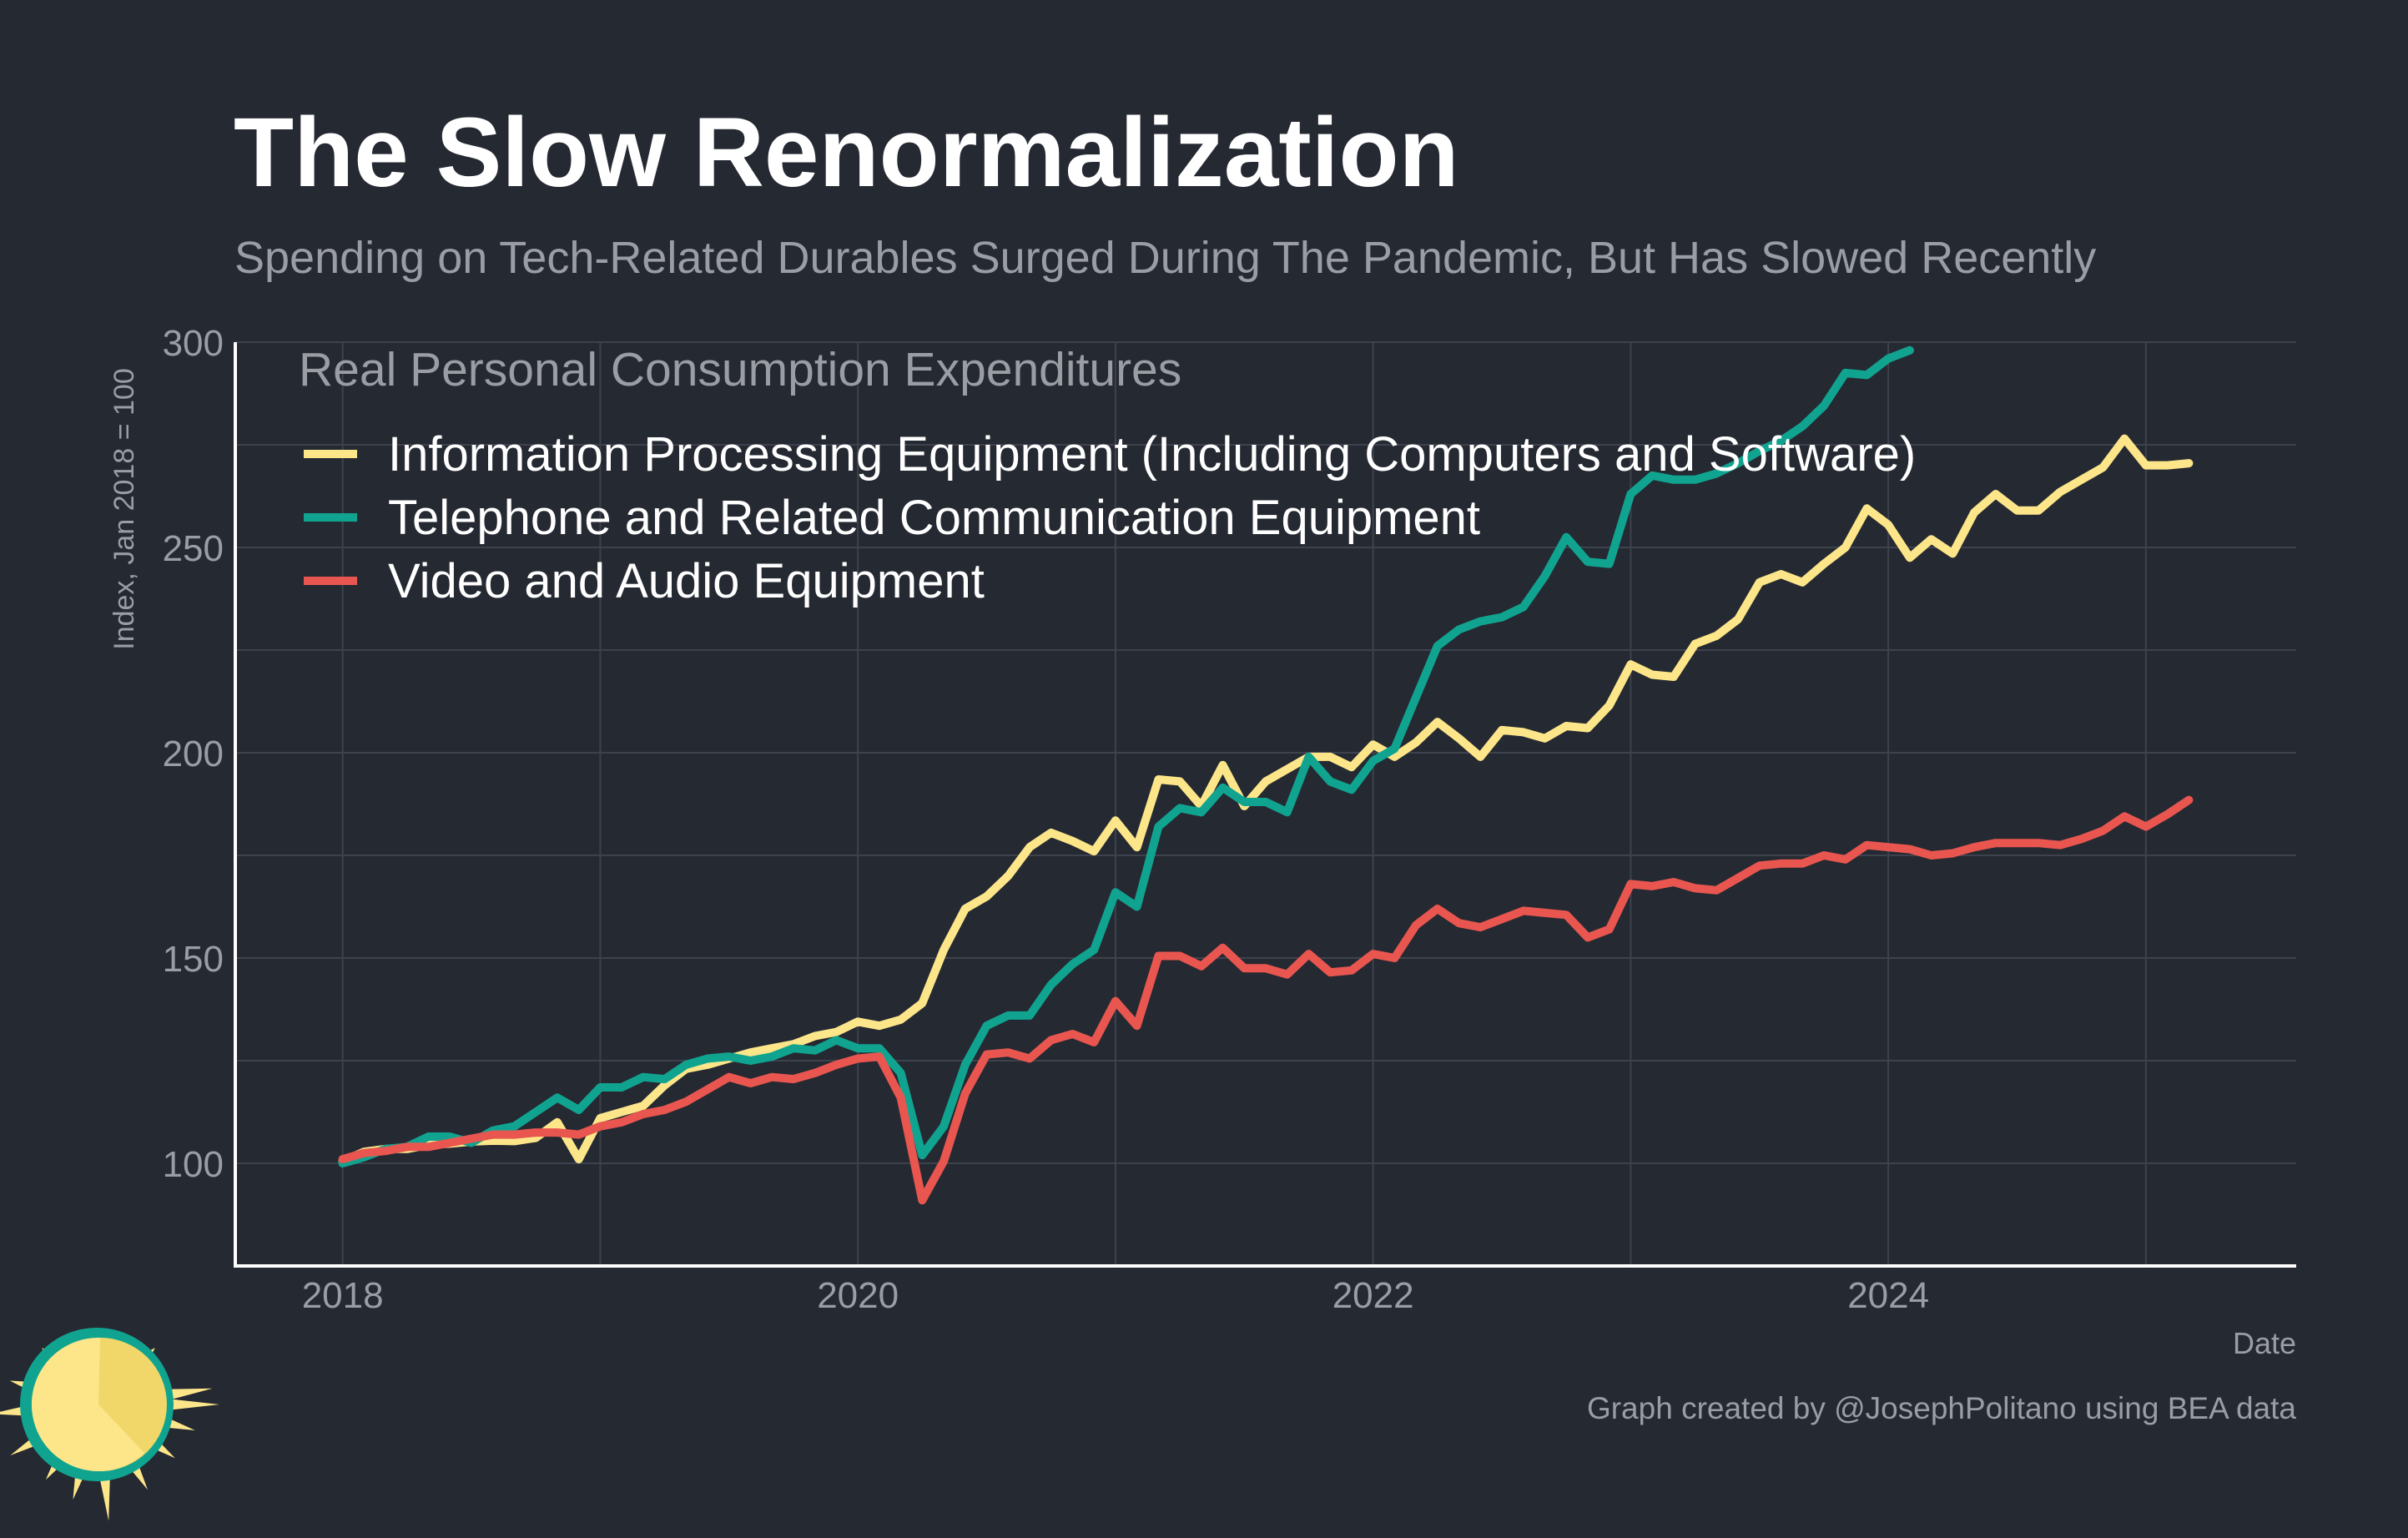 The height and width of the screenshot is (1538, 2408). Describe the element at coordinates (193, 548) in the screenshot. I see `y-tick-label: 250` at that location.